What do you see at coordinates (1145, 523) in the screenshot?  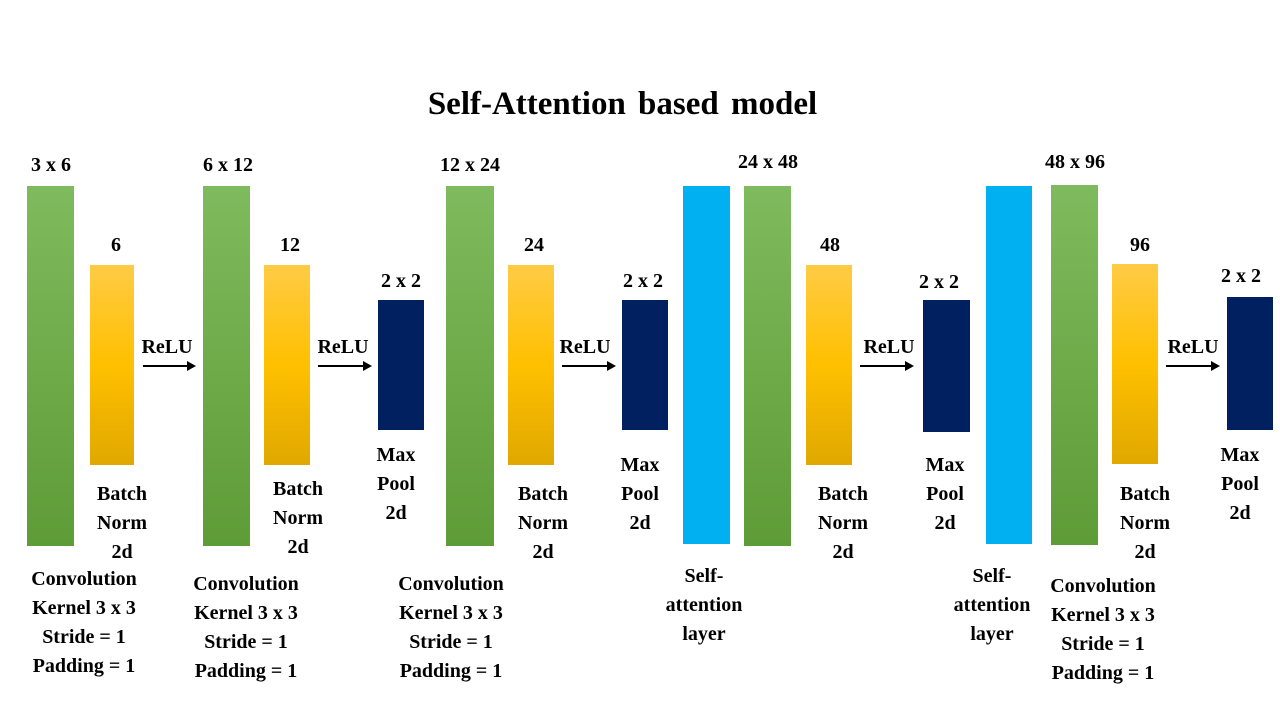 I see `bn5-label: Batch Norm 2d` at bounding box center [1145, 523].